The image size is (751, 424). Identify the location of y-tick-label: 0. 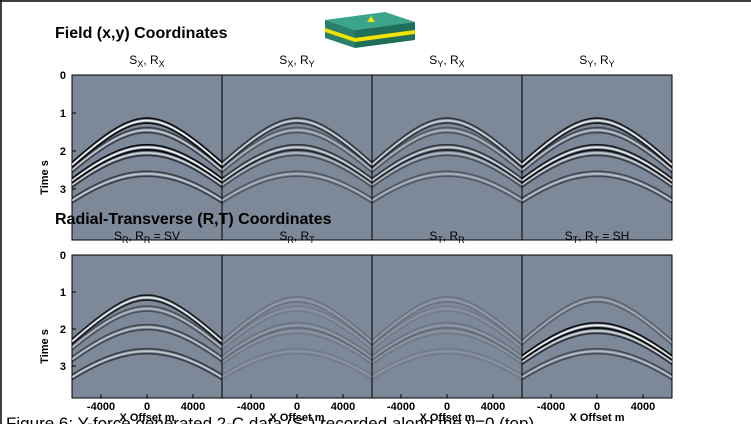
(63, 76).